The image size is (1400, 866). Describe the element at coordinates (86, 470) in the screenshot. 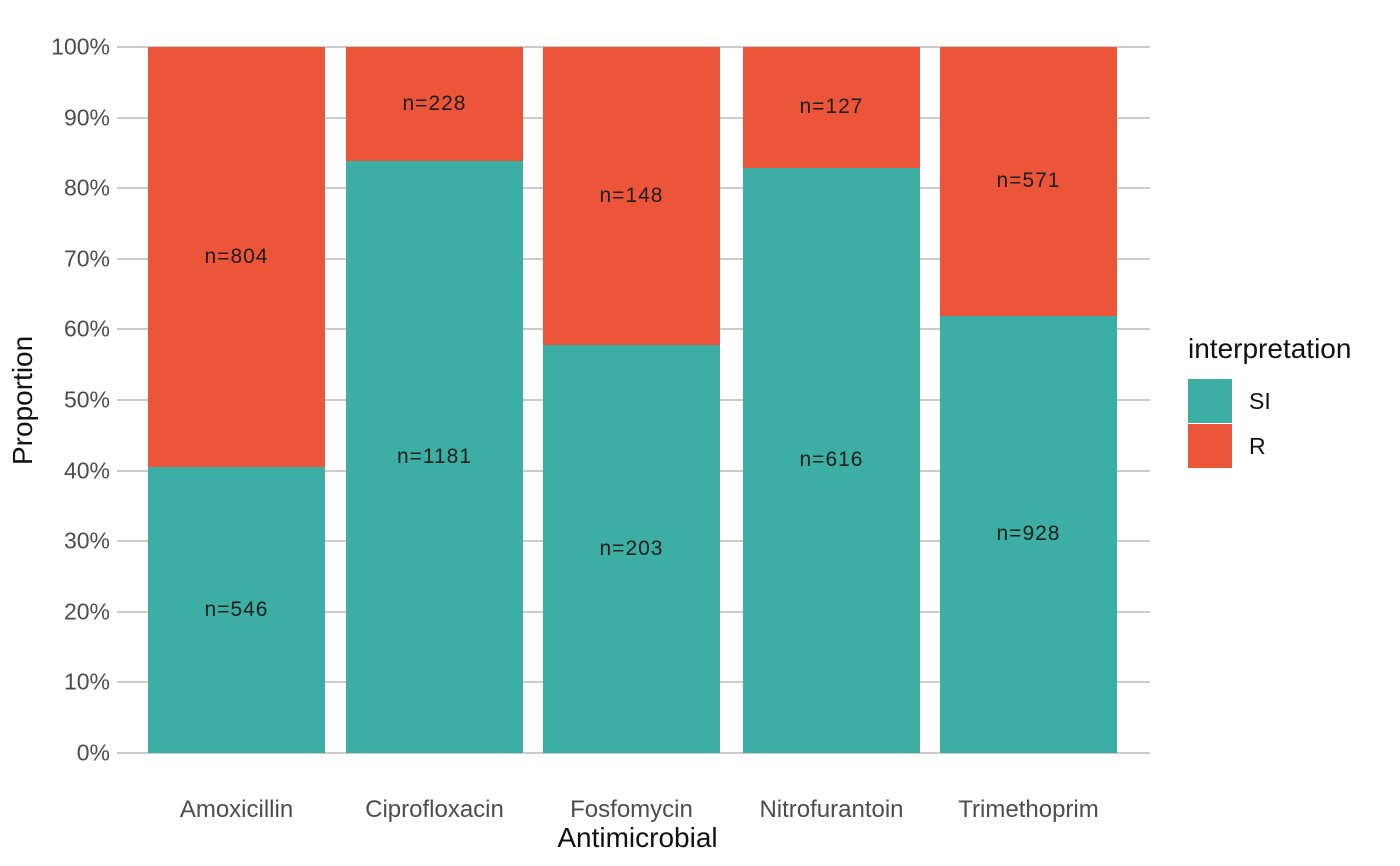

I see `y-tick-label: 40%` at that location.